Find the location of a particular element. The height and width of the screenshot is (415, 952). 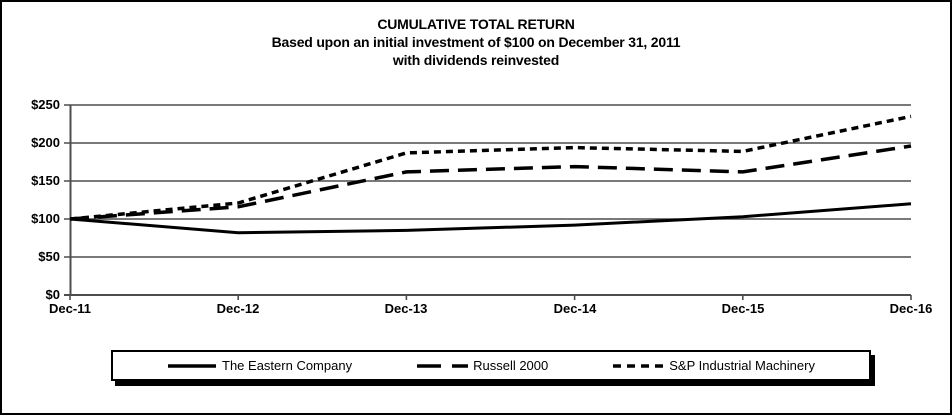

chart-title: CUMULATIVE TOTAL RETURN is located at coordinates (476, 24).